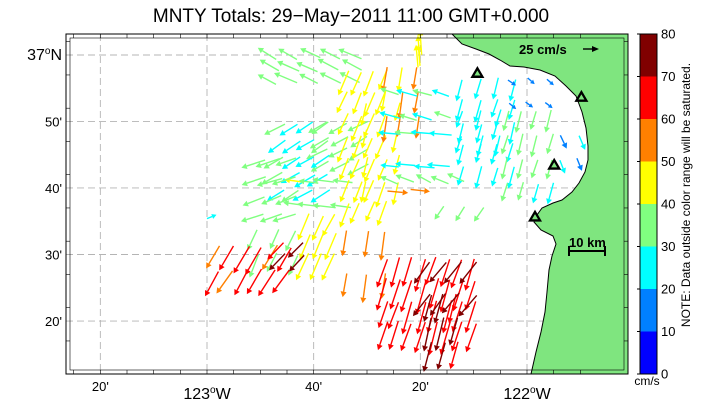  Describe the element at coordinates (44, 187) in the screenshot. I see `latitude-labels: 37oN 50' 40' 30' 20'` at that location.